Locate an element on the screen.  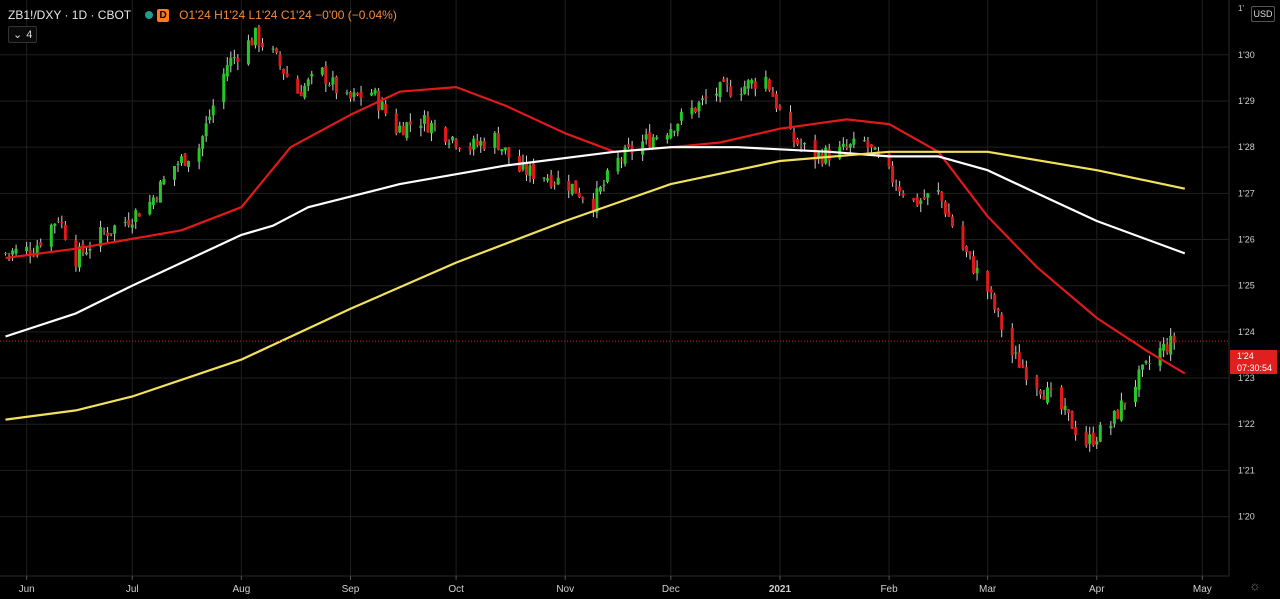
price-tick-label: 1'22 is located at coordinates (1246, 424).